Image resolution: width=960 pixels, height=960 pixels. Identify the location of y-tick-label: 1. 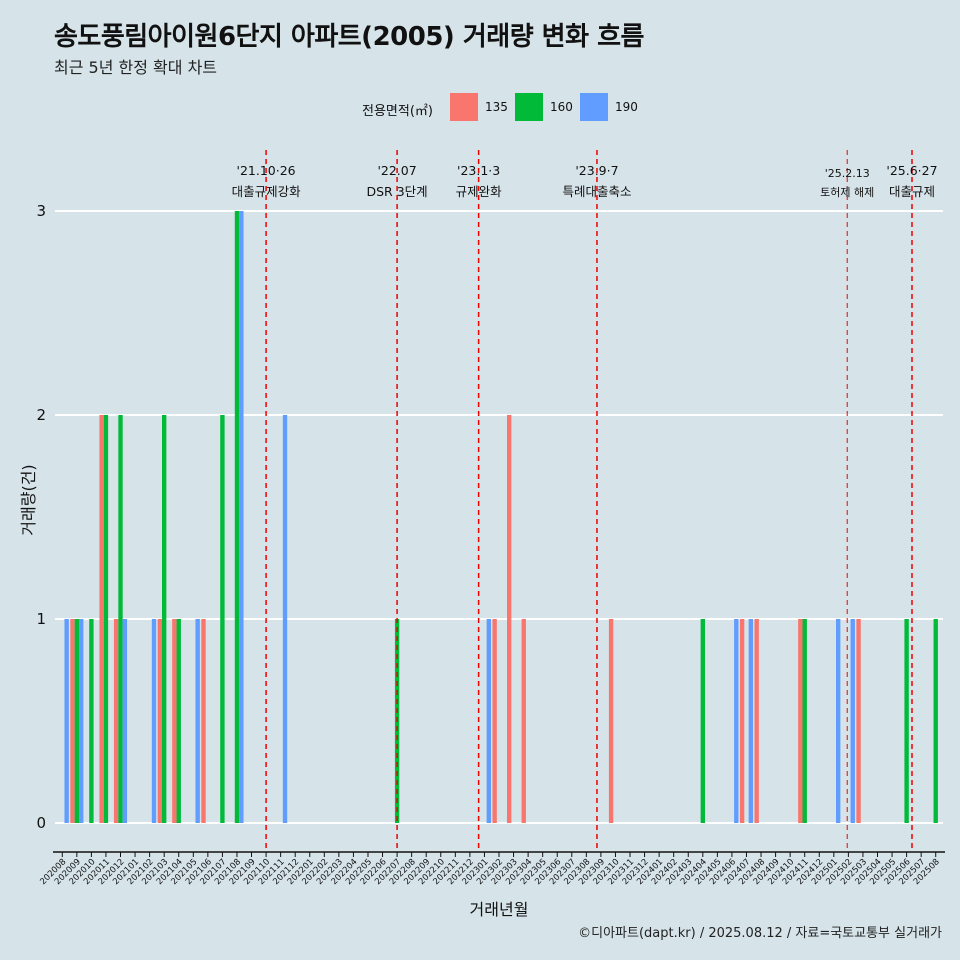
(41, 619).